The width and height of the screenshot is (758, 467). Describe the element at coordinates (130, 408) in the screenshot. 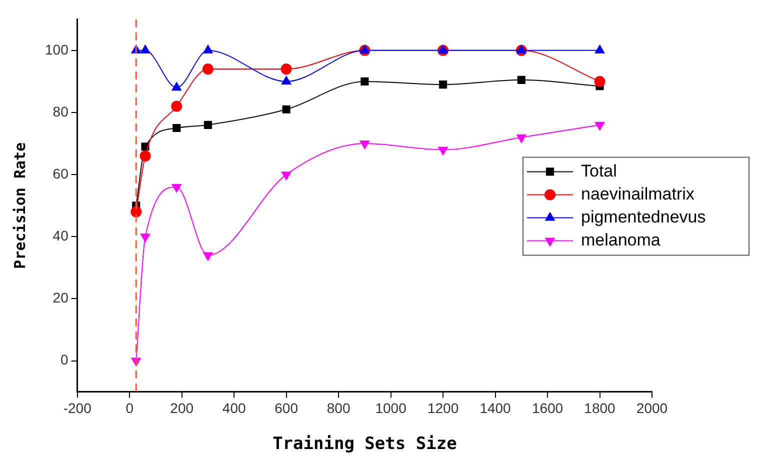

I see `x-tick-label: 0` at that location.